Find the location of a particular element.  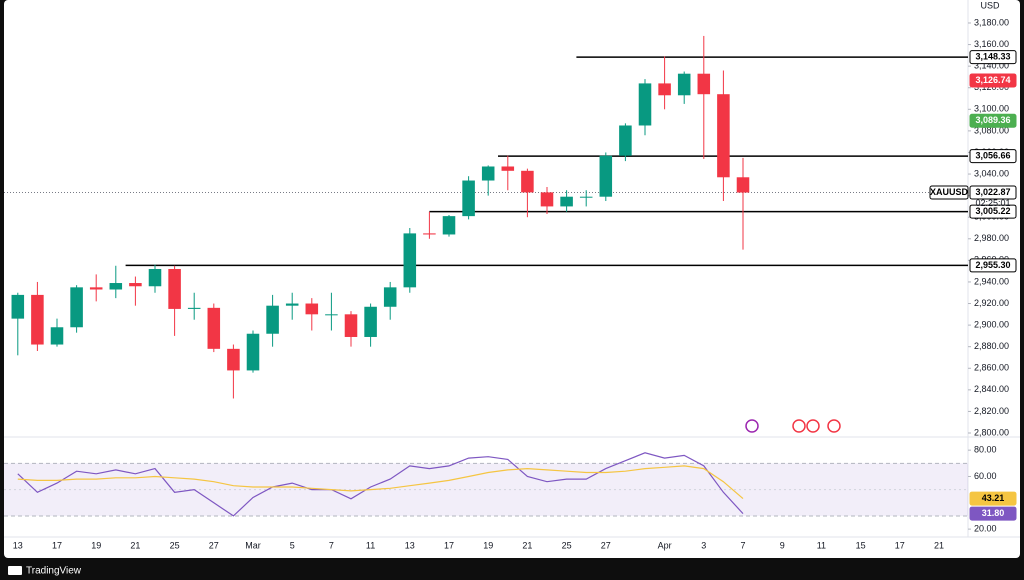

y-tick-label: 60.00 is located at coordinates (985, 476).